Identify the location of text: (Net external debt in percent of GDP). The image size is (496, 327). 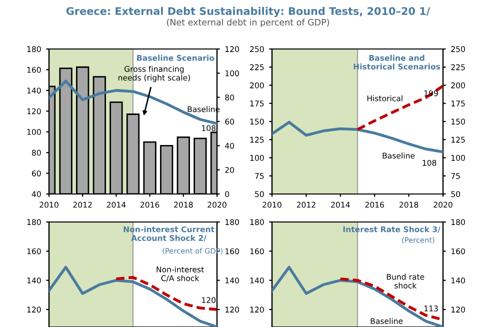
(248, 23).